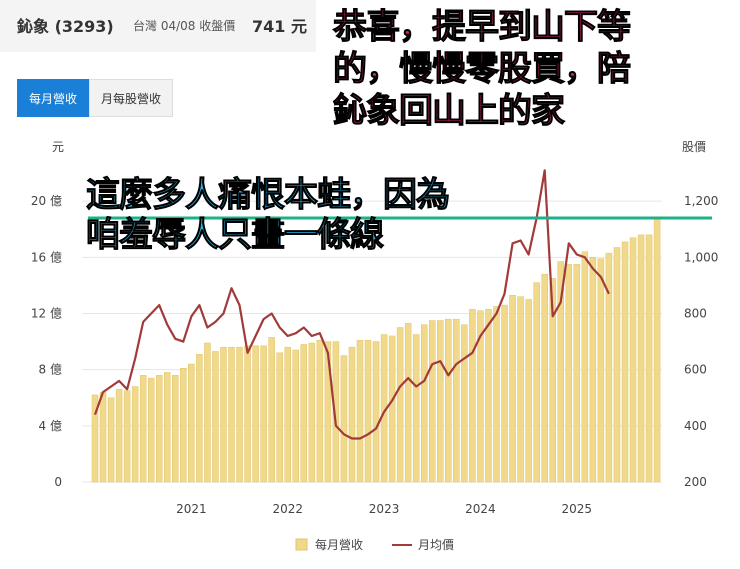 Image resolution: width=740 pixels, height=569 pixels. Describe the element at coordinates (53, 98) in the screenshot. I see `tab-monthly-revenue: 每月營收` at that location.